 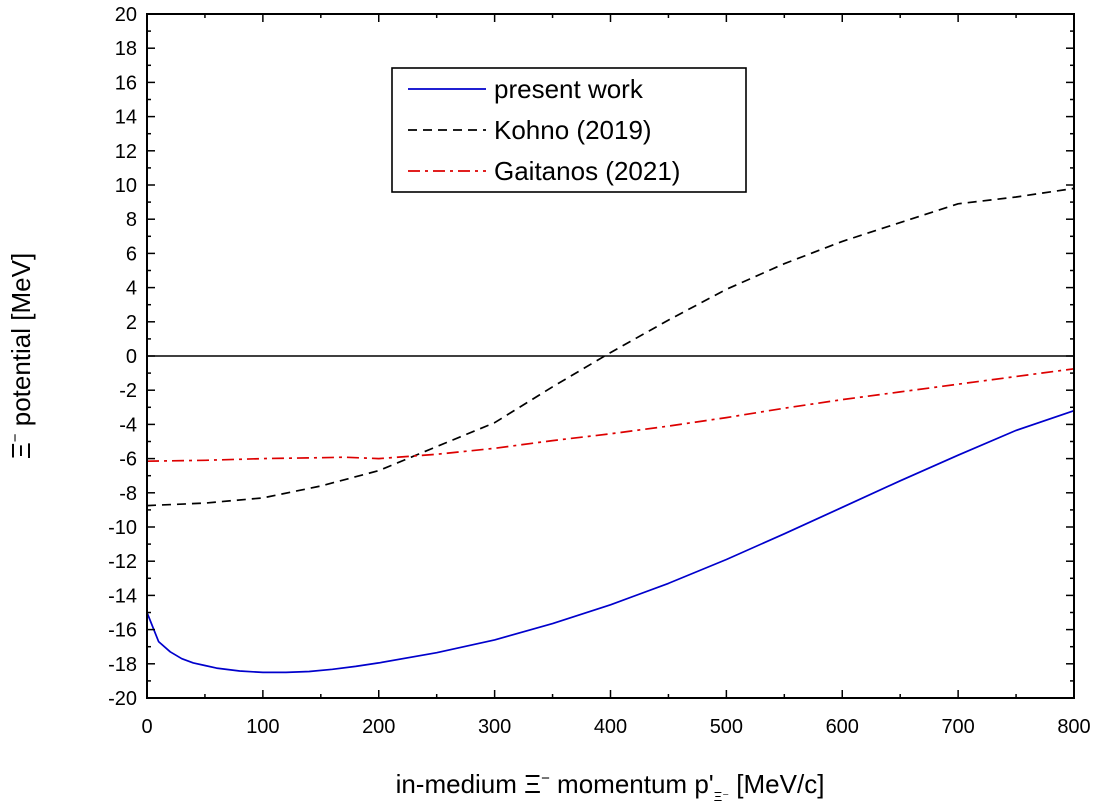 I want to click on y-tick-label: -14, so click(x=122, y=596).